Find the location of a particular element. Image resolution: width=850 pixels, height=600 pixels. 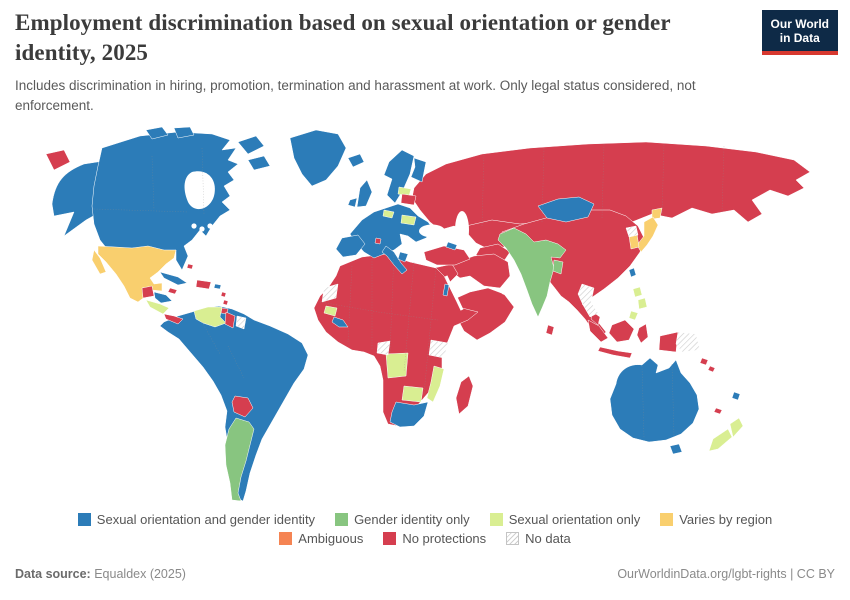

region-georgia is located at coordinates (451, 246).